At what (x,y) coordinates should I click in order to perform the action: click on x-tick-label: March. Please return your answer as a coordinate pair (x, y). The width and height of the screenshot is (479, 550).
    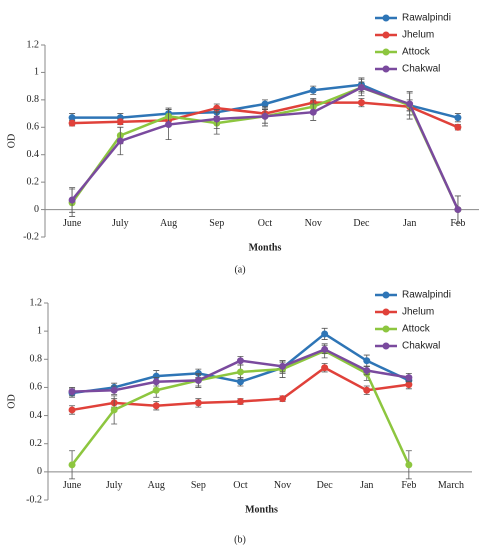
    Looking at the image, I should click on (451, 485).